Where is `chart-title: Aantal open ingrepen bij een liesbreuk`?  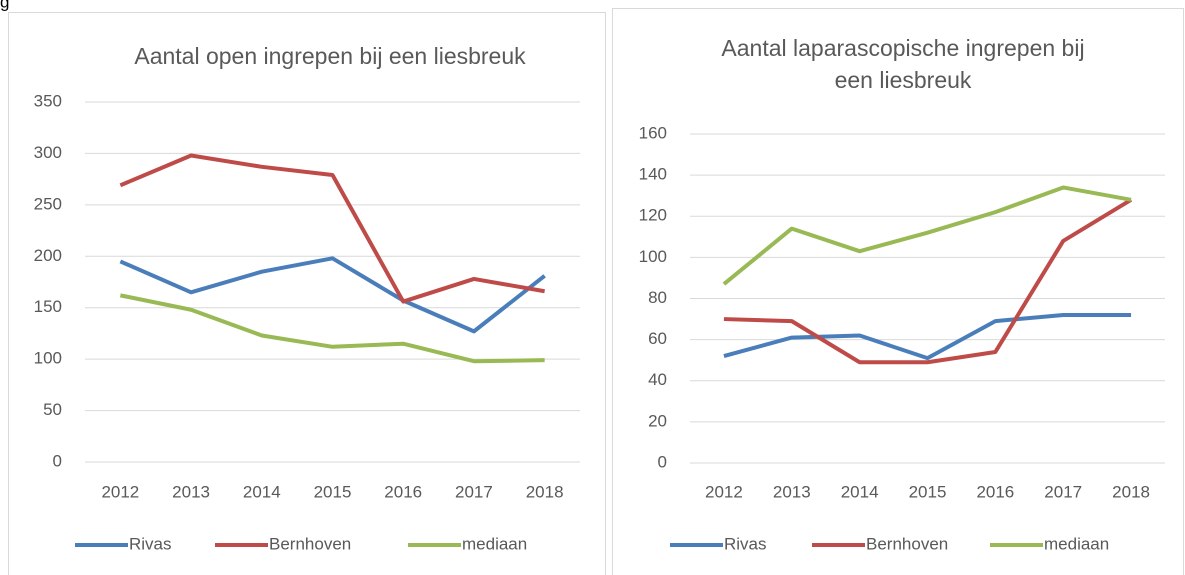 chart-title: Aantal open ingrepen bij een liesbreuk is located at coordinates (330, 56).